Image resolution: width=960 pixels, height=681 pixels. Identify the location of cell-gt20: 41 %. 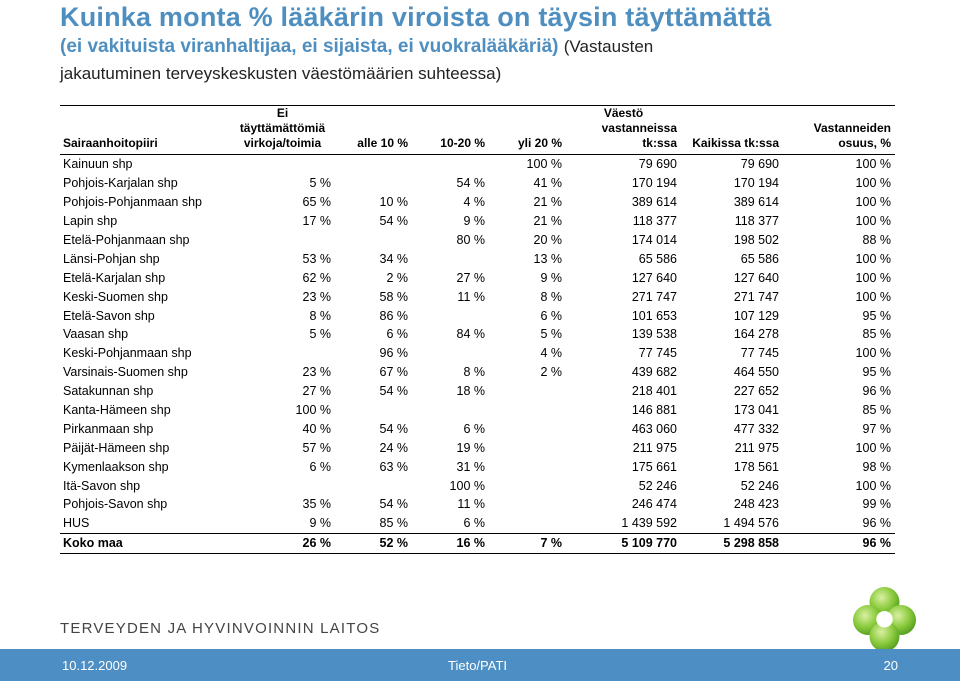
(548, 183).